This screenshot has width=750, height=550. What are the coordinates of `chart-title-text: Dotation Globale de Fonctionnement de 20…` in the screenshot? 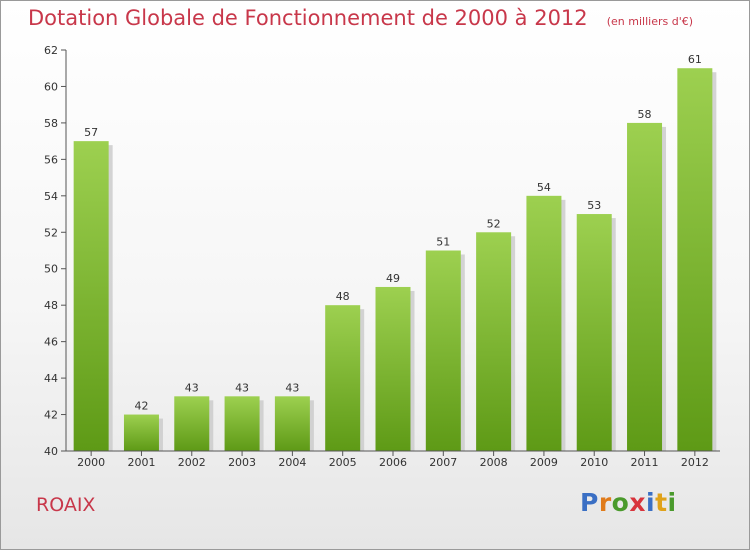 It's located at (308, 18).